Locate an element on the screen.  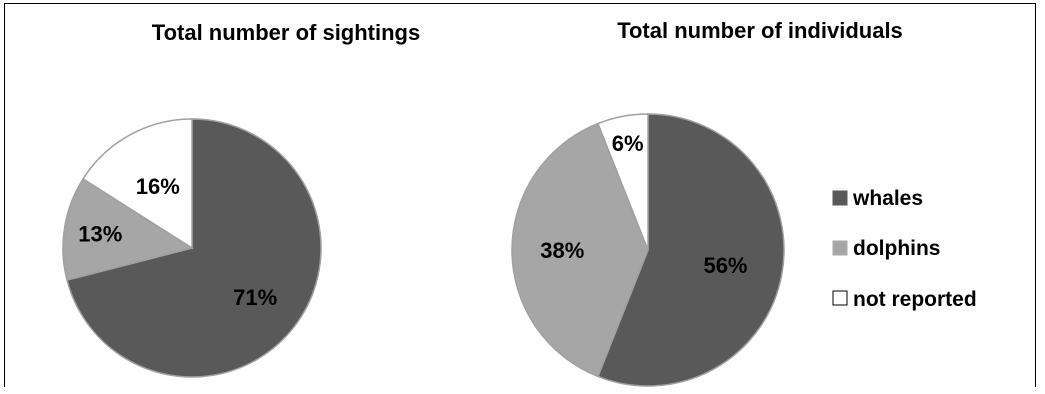
data-label-dolphins: 13% is located at coordinates (100, 233).